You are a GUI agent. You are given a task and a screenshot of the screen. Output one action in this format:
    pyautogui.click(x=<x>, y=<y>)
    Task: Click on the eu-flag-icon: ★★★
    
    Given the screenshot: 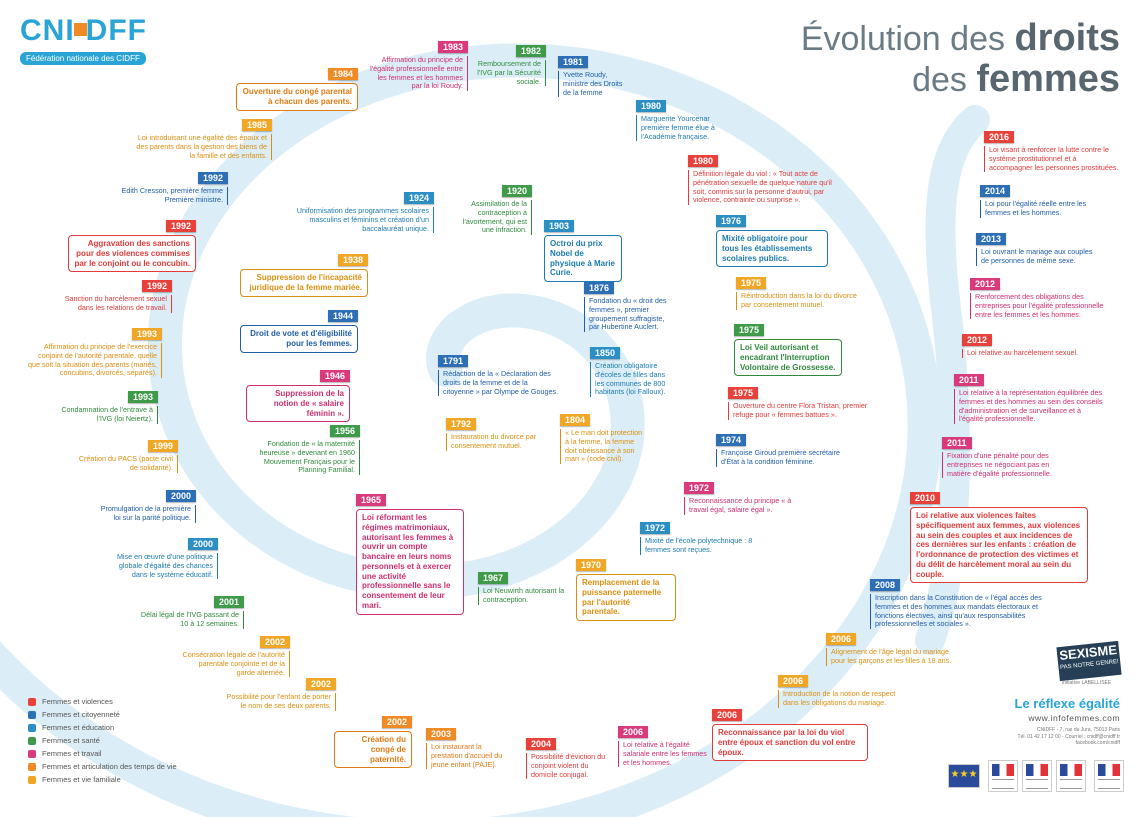 What is the action you would take?
    pyautogui.click(x=964, y=776)
    